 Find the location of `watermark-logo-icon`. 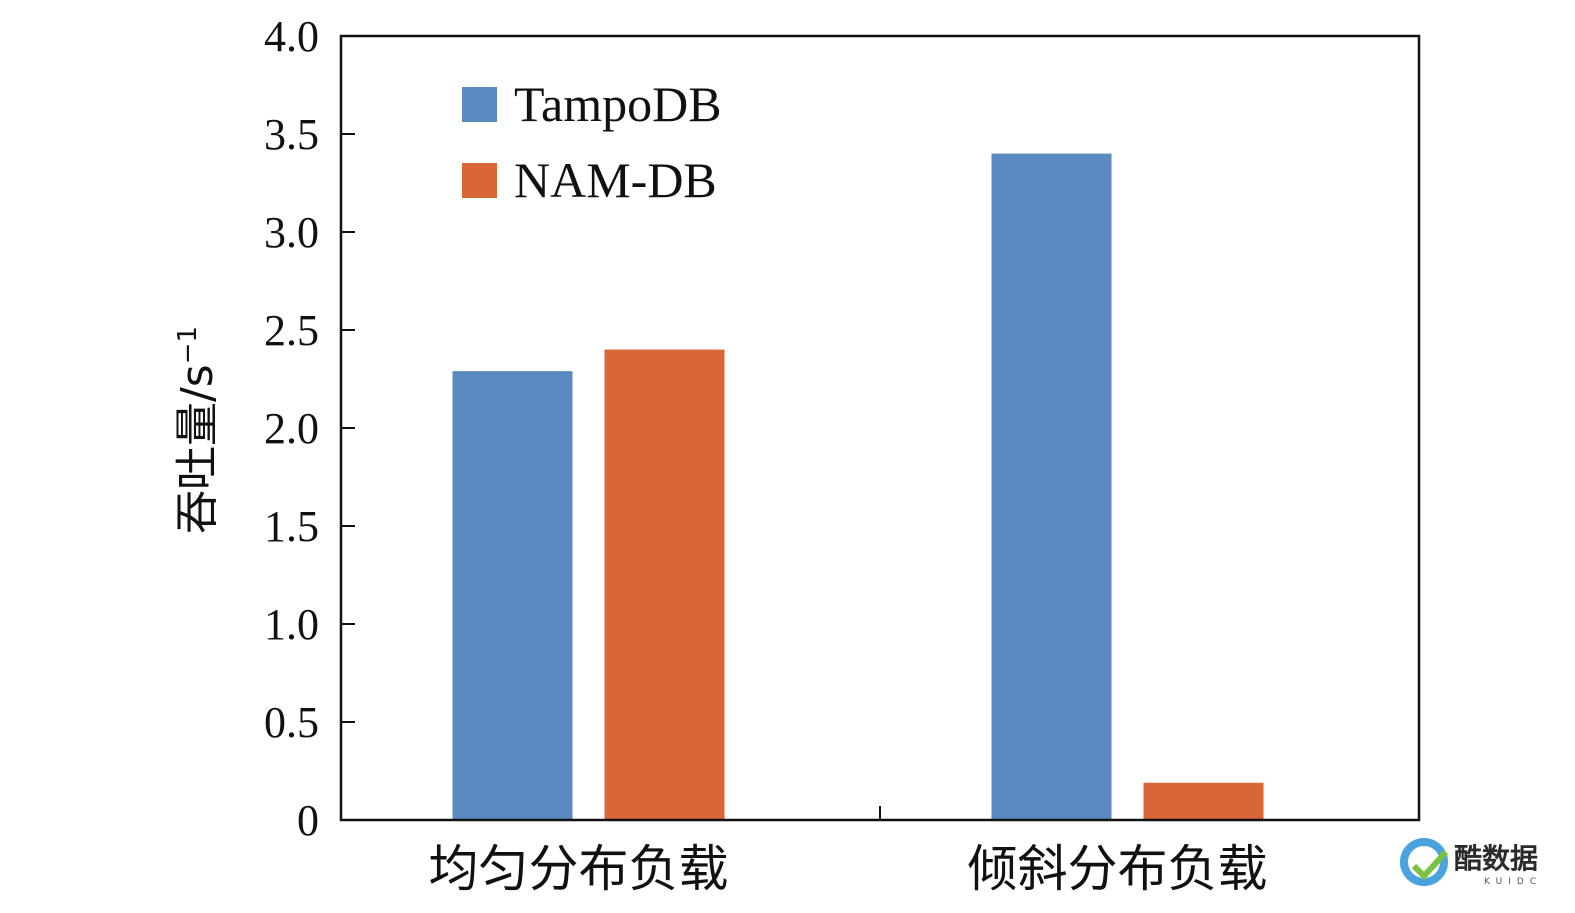

watermark-logo-icon is located at coordinates (1424, 862).